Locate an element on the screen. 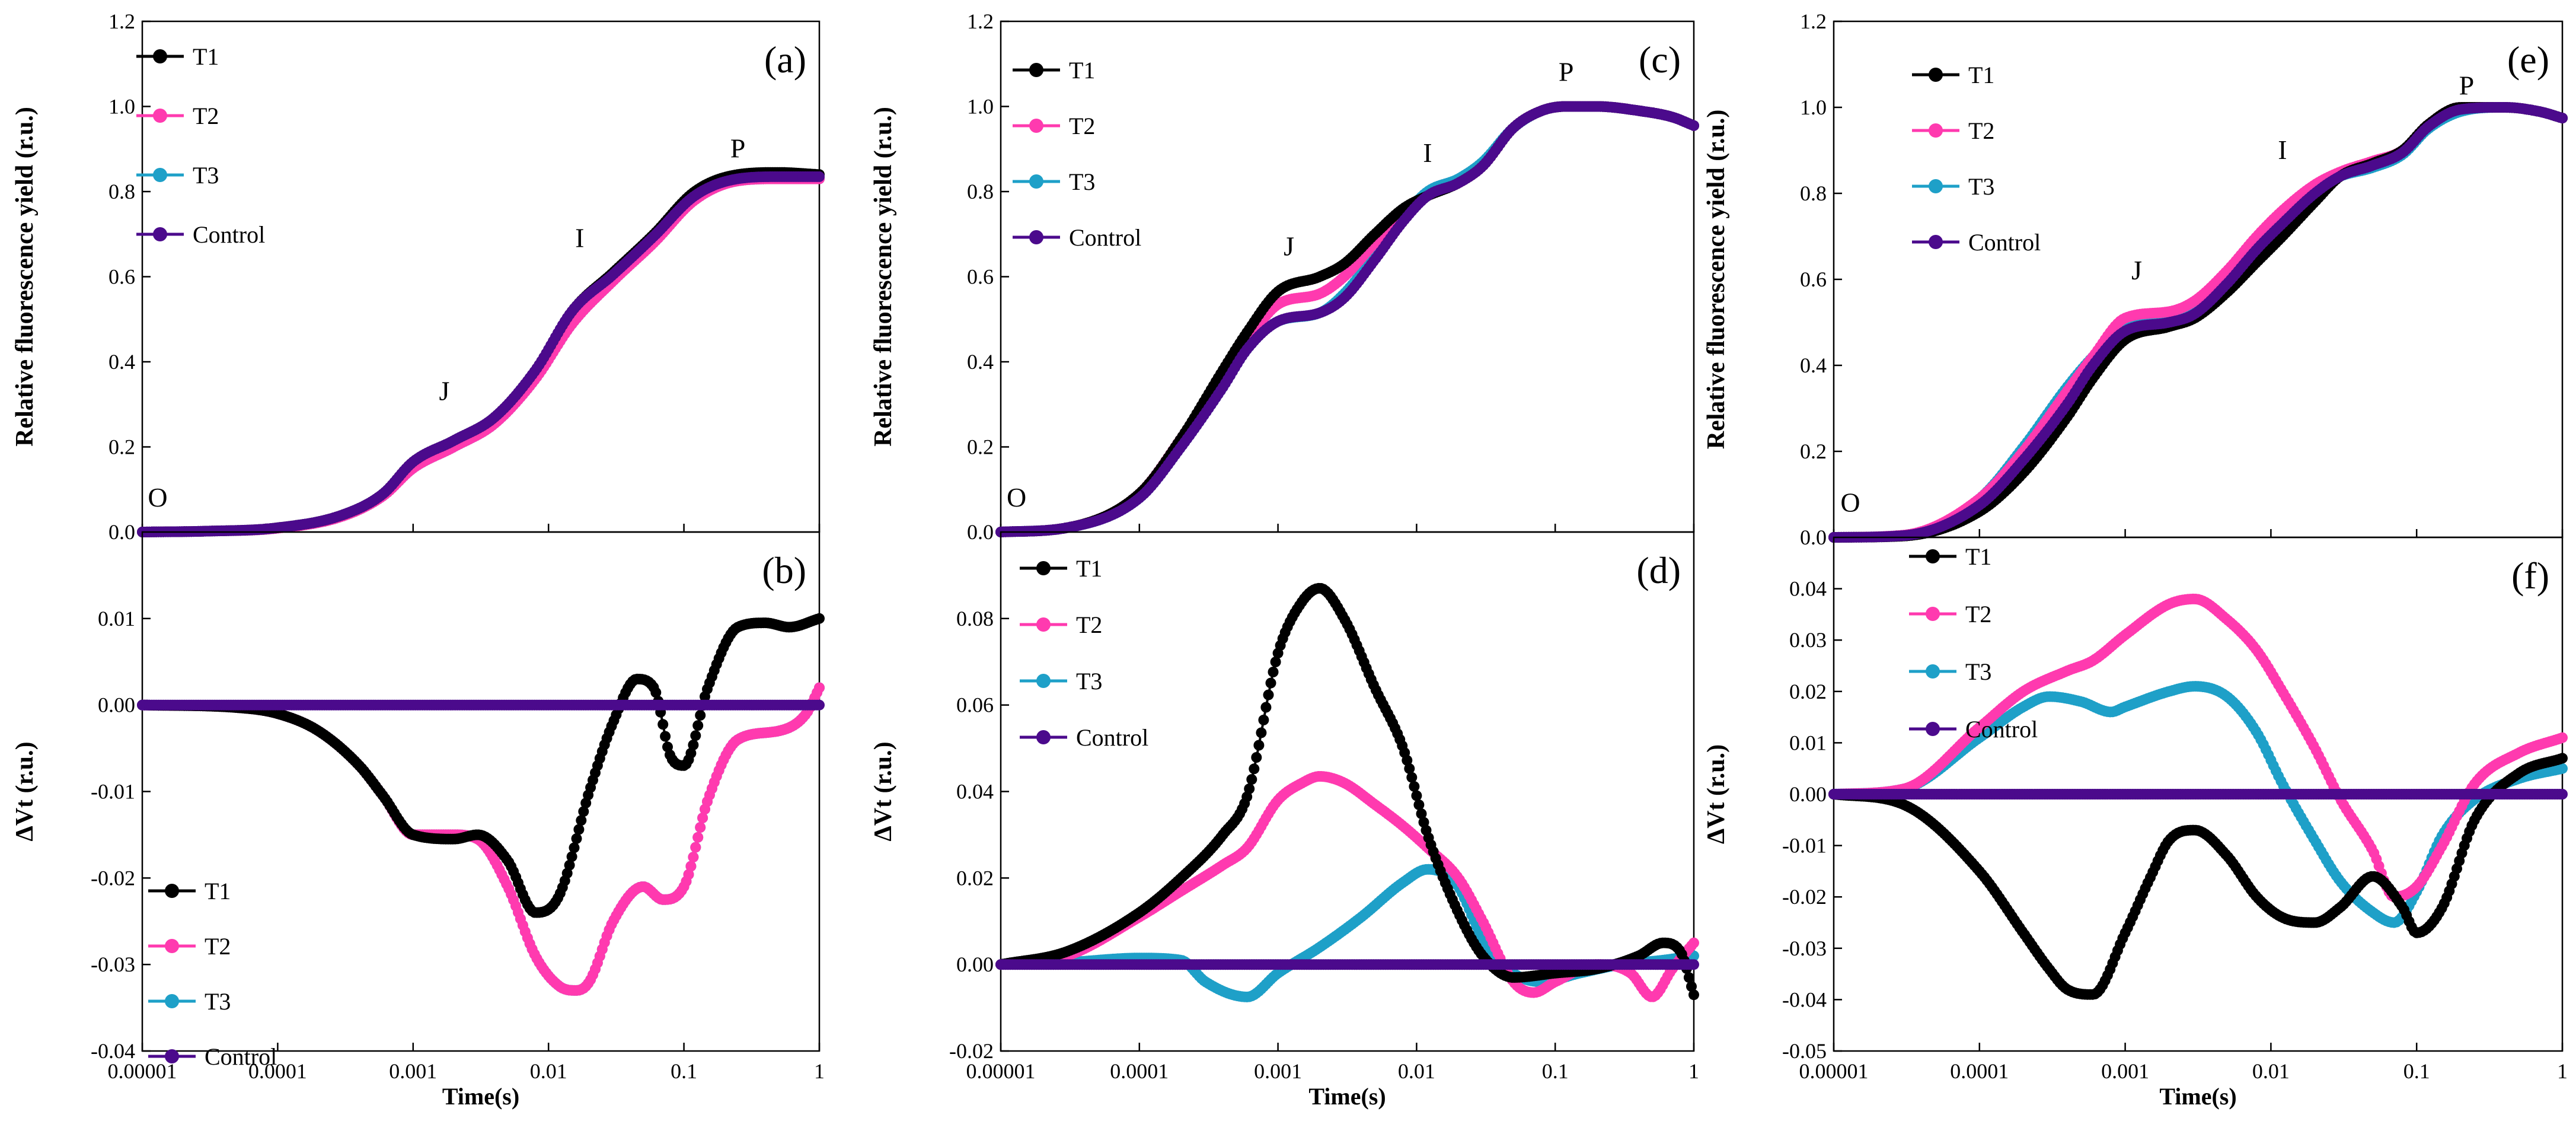 The width and height of the screenshot is (2576, 1137). series-t1 is located at coordinates (1347, 319).